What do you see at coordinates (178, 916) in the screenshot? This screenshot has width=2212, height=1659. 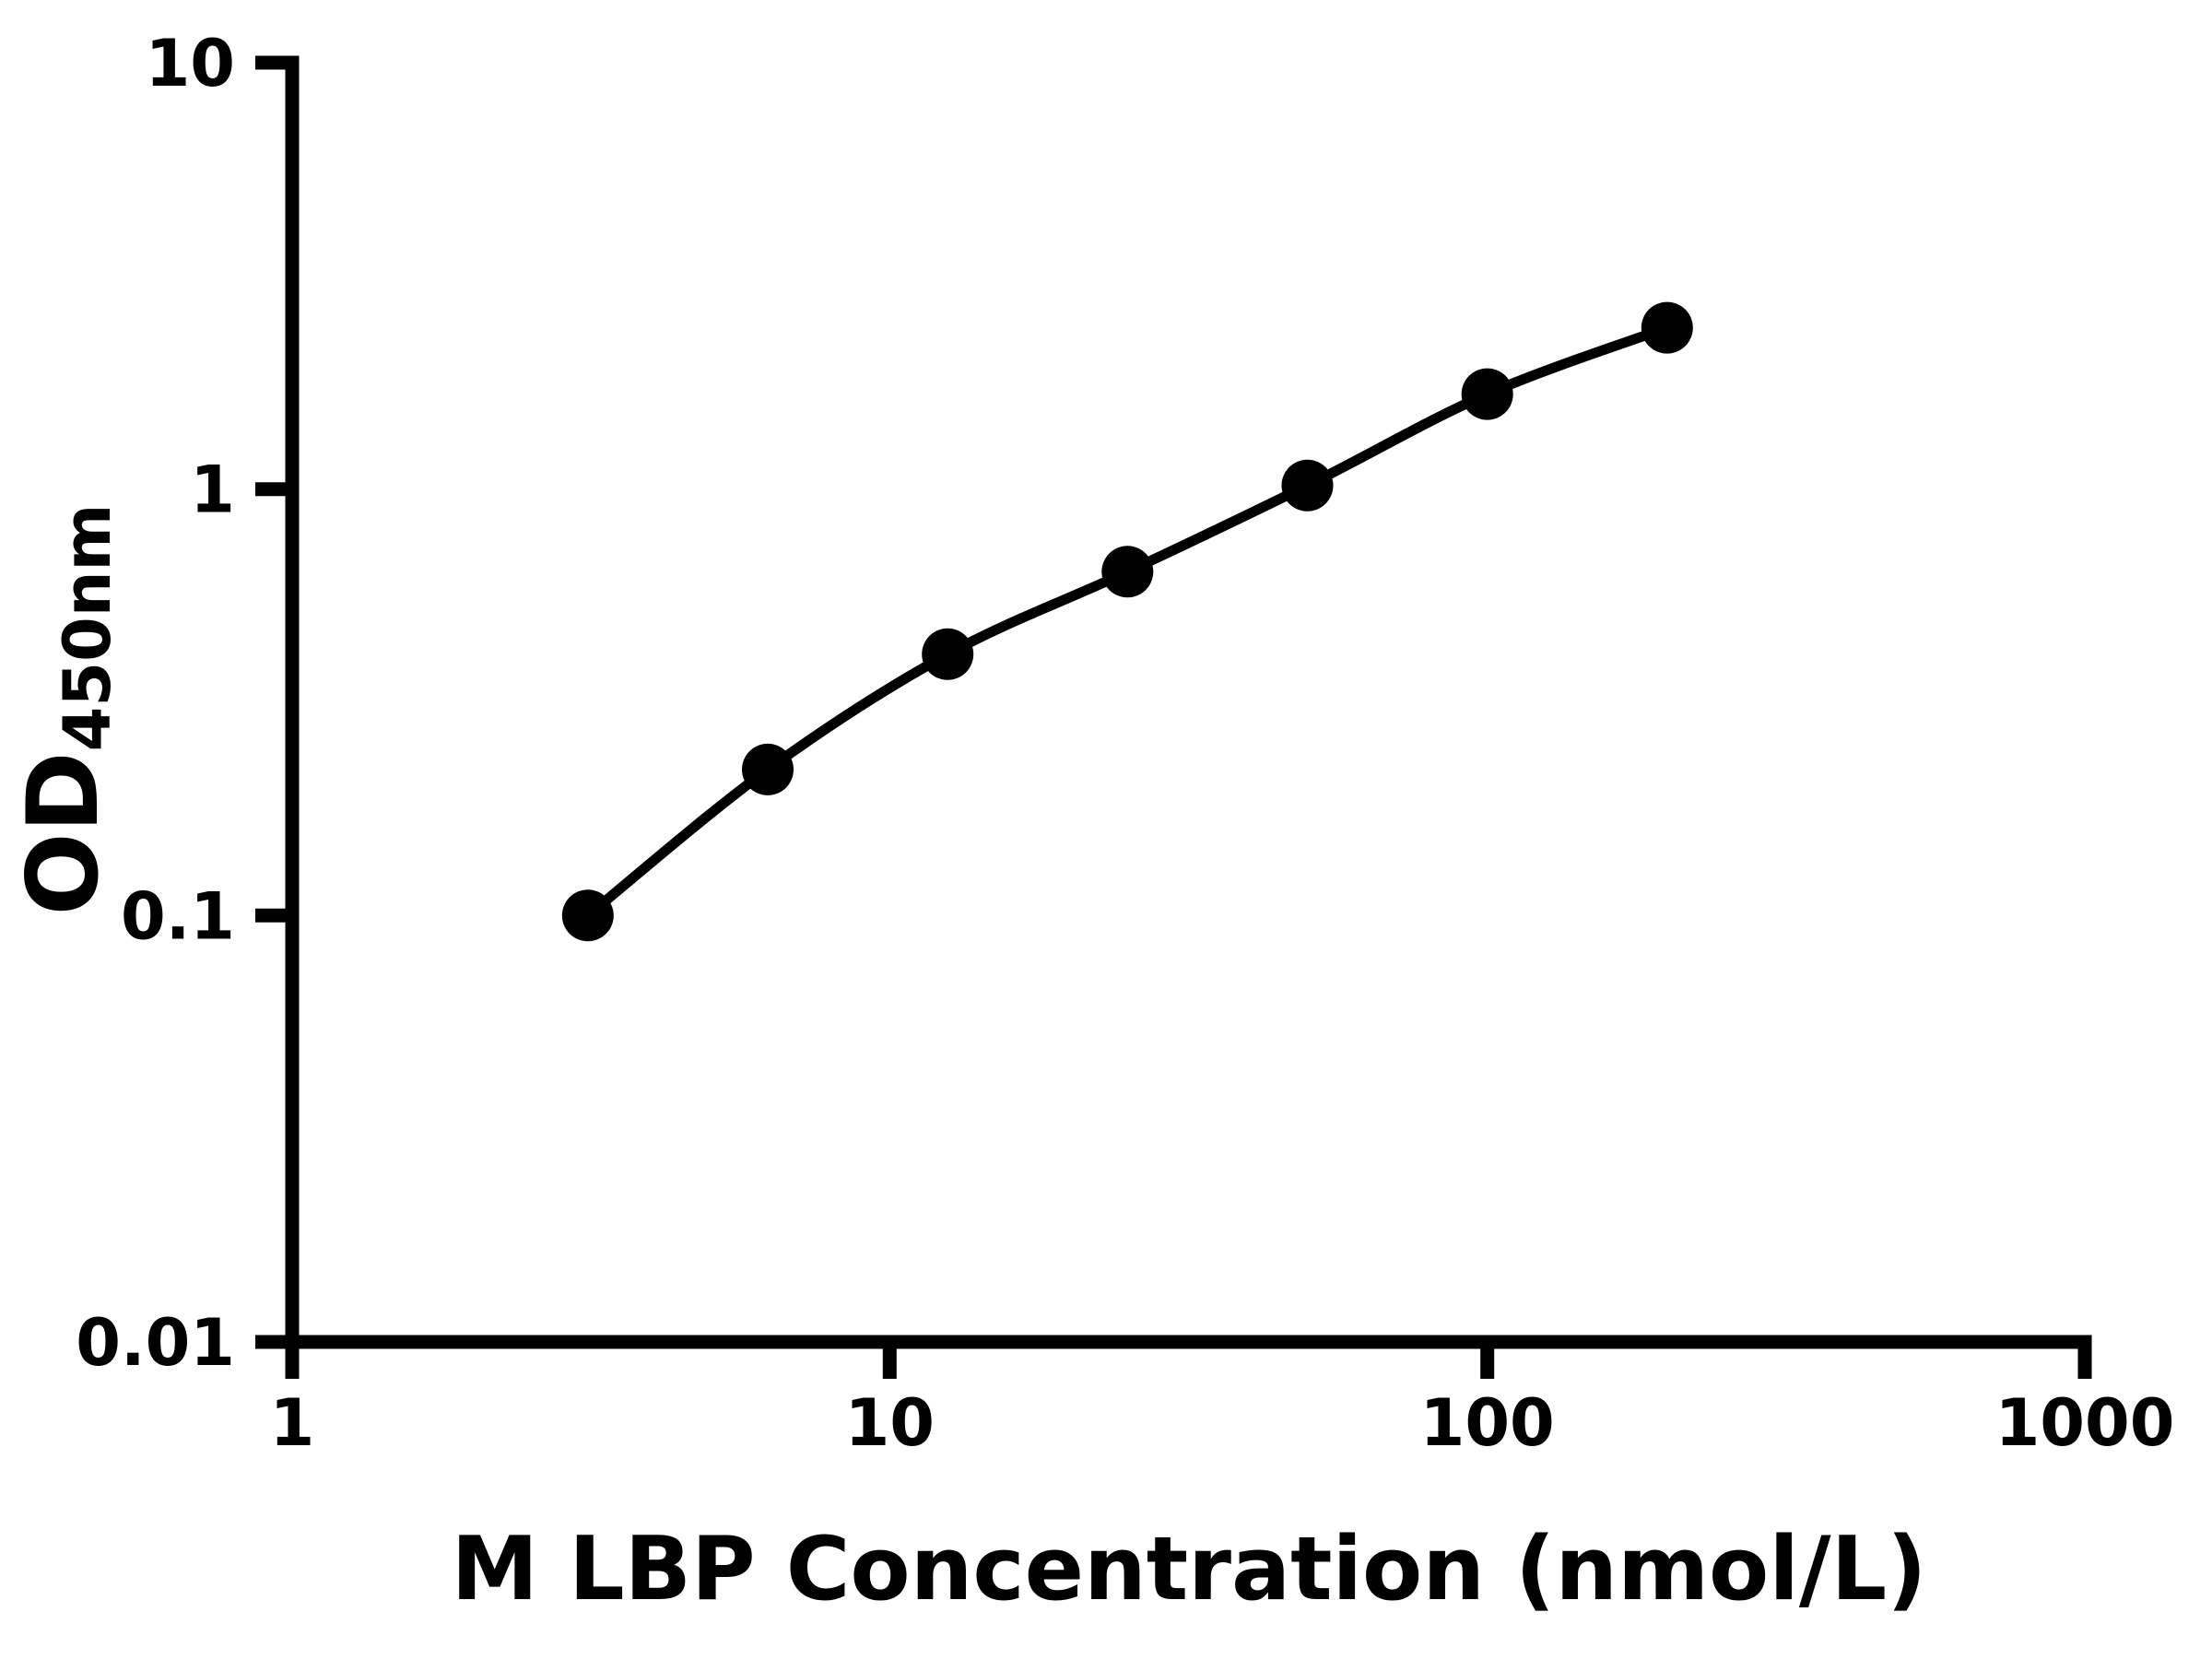 I see `y-tick-label: 0.1` at bounding box center [178, 916].